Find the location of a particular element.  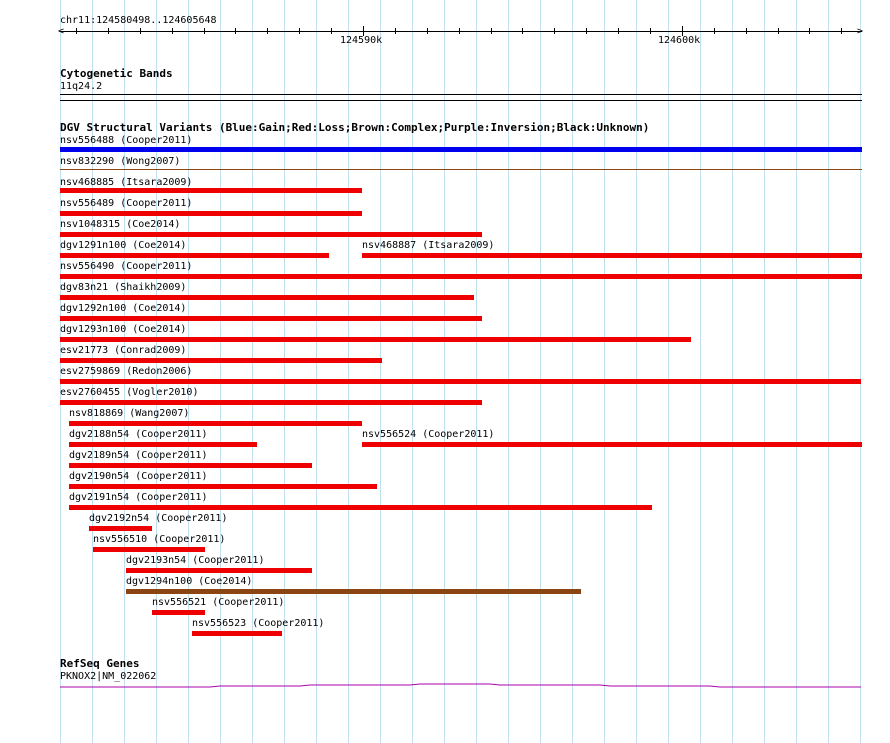

variant-bar-nsv556523 is located at coordinates (237, 633).